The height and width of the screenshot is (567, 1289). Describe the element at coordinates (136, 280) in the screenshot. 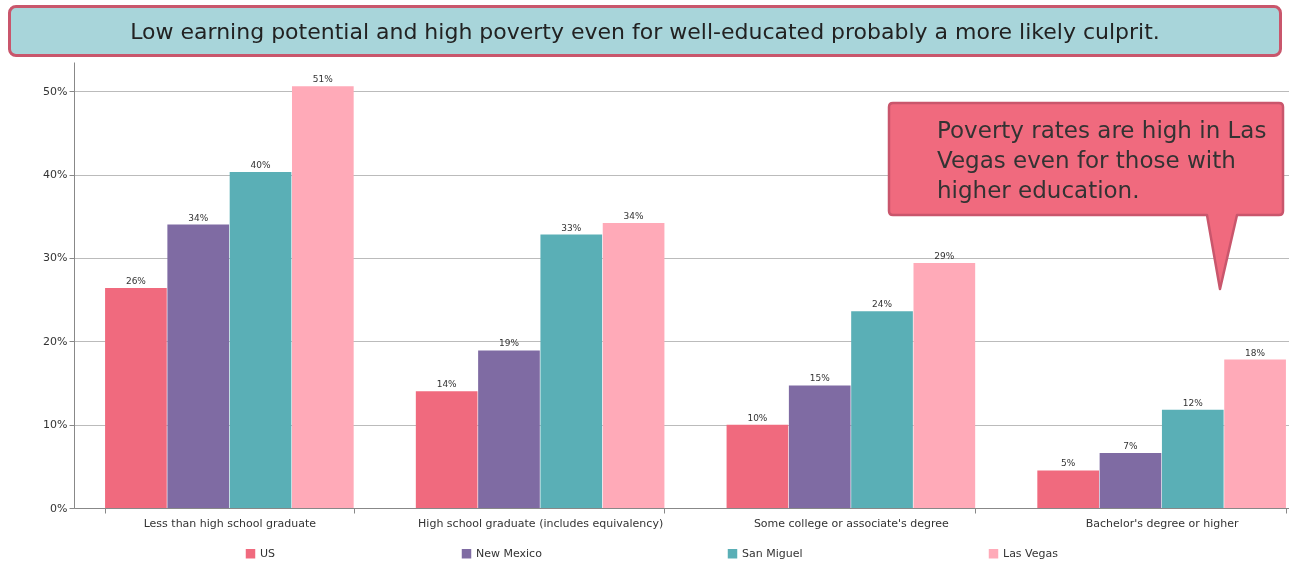

I see `data-label: 26%` at that location.